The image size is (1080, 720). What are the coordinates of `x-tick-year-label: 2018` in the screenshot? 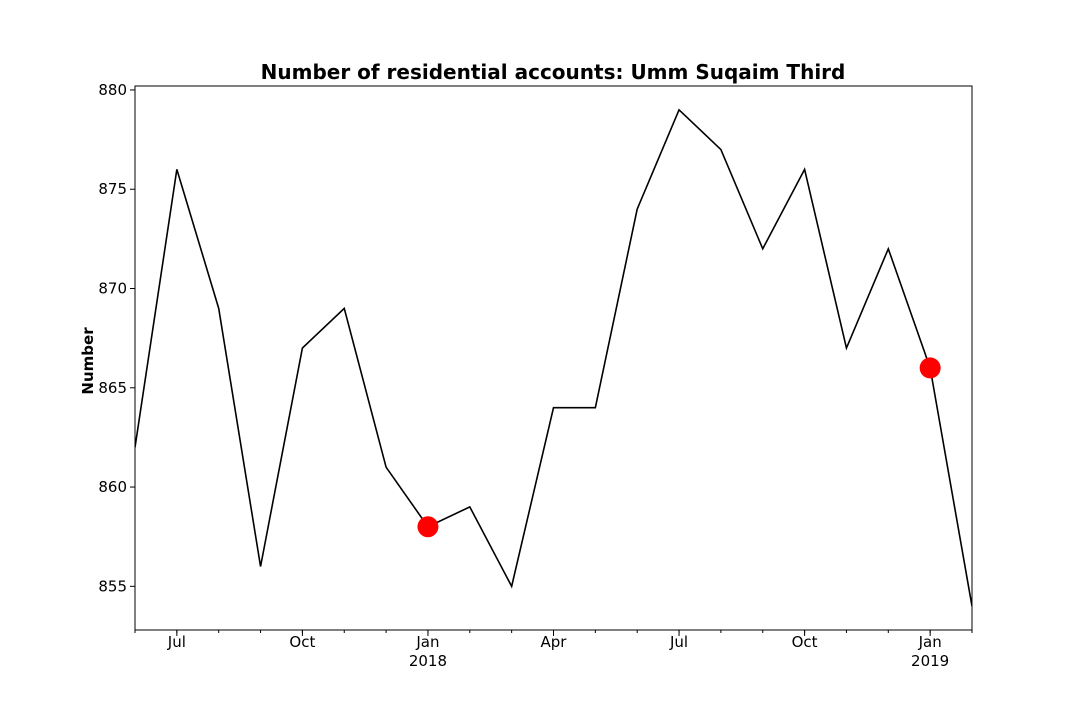 It's located at (428, 661).